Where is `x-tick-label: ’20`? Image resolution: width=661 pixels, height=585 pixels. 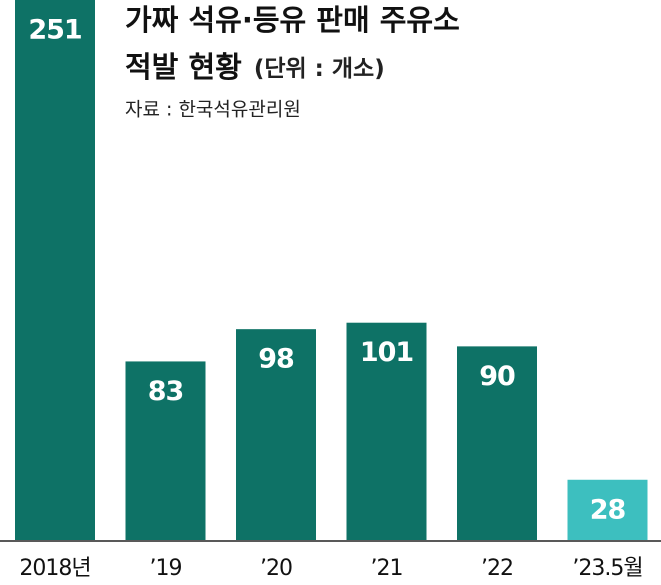
x-tick-label: ’20 is located at coordinates (276, 568).